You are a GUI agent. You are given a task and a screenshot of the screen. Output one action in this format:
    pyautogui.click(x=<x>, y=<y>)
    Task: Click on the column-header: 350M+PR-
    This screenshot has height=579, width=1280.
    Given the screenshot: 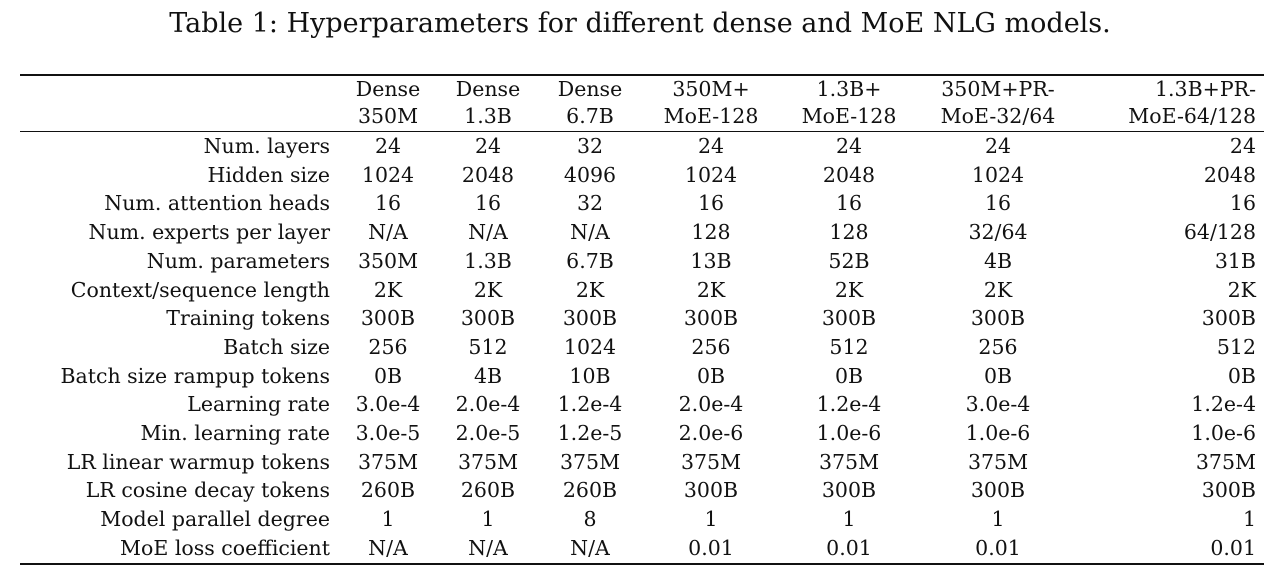 What is the action you would take?
    pyautogui.click(x=998, y=88)
    